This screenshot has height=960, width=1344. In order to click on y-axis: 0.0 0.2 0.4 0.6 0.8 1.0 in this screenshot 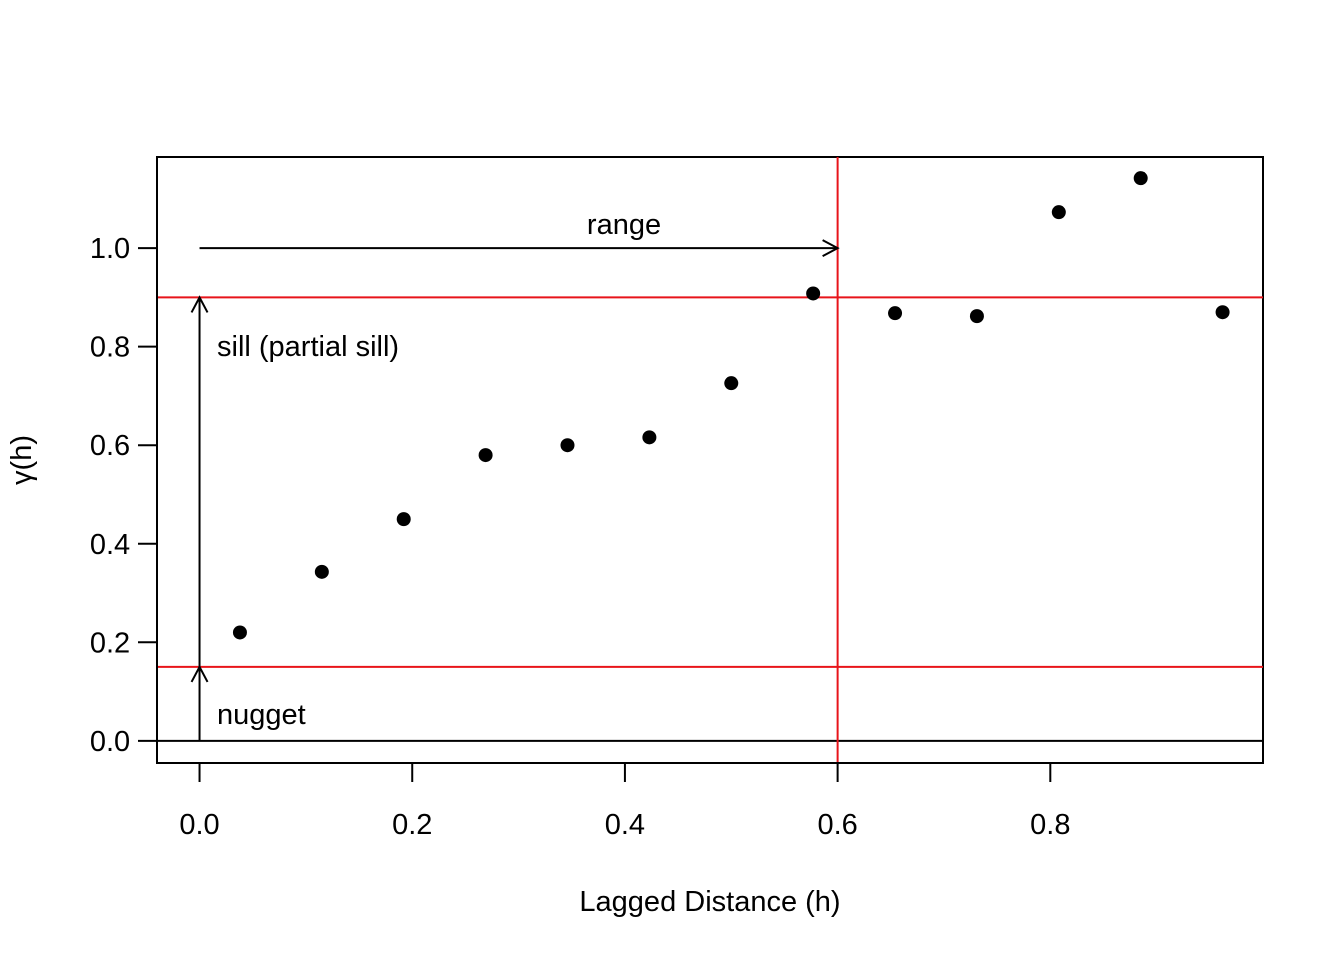, I will do `click(124, 495)`.